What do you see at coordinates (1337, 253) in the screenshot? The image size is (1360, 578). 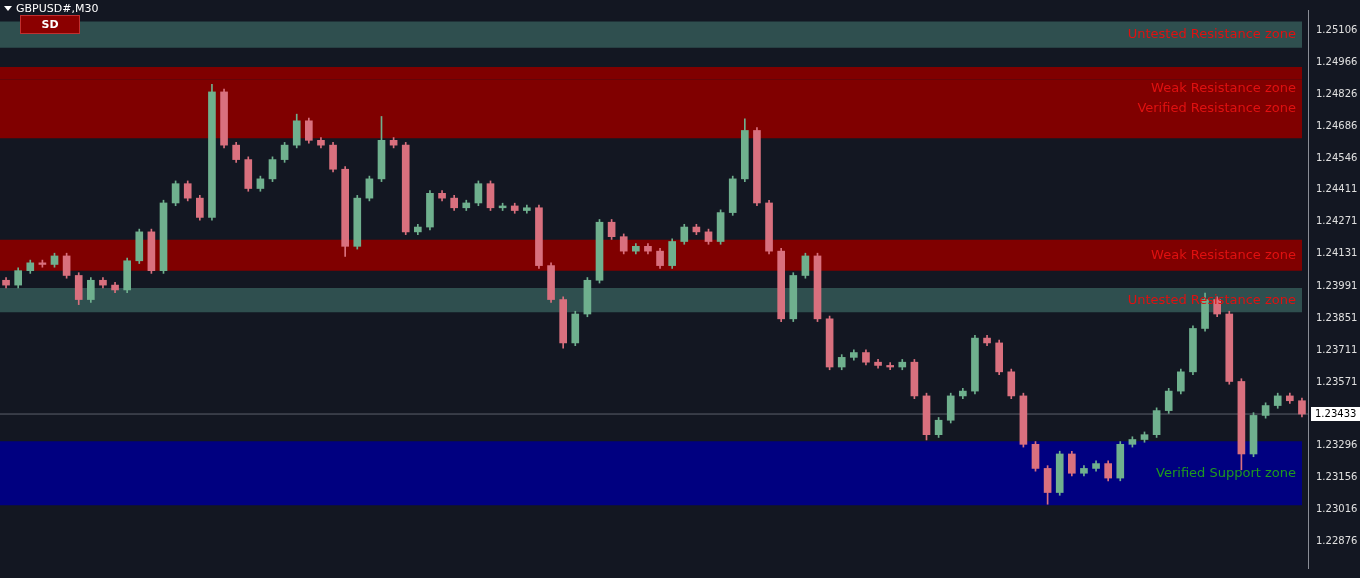 I see `y-tick-label: 1.24131` at bounding box center [1337, 253].